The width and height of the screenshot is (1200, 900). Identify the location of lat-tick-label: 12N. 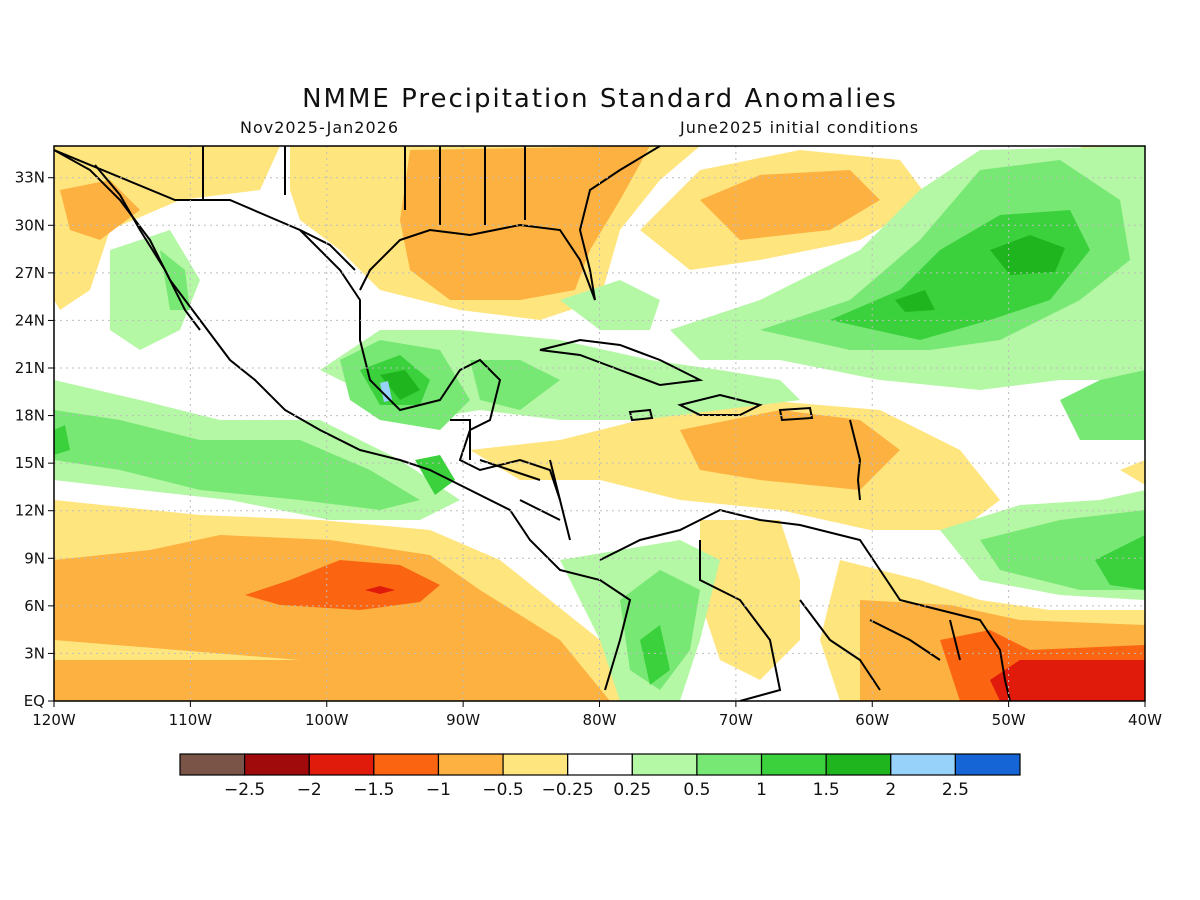
(30, 511).